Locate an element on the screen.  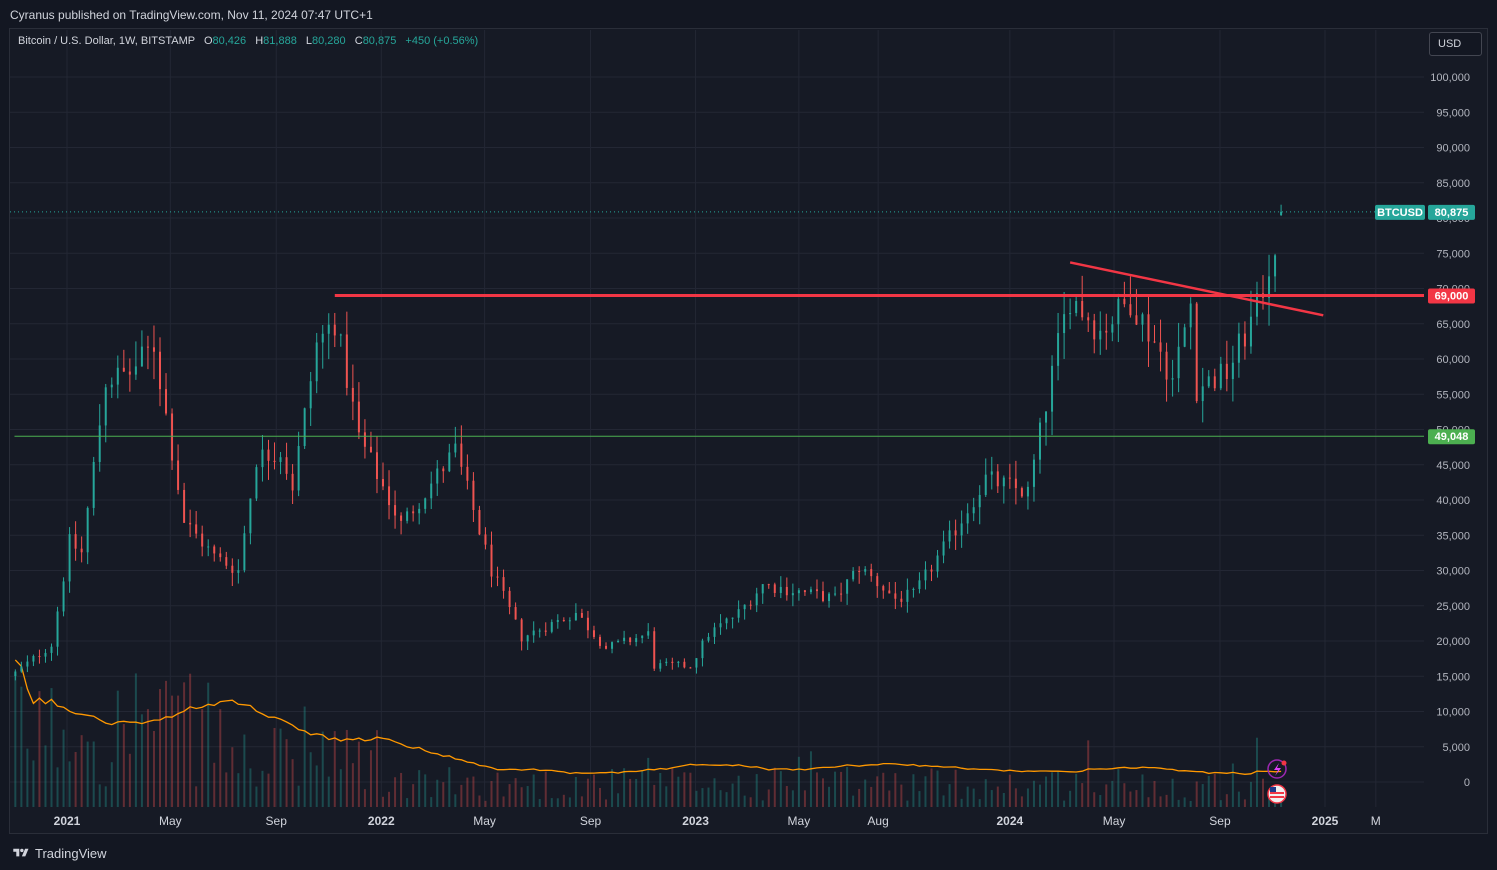
support-price-badge-text: 49,048 is located at coordinates (1452, 437).